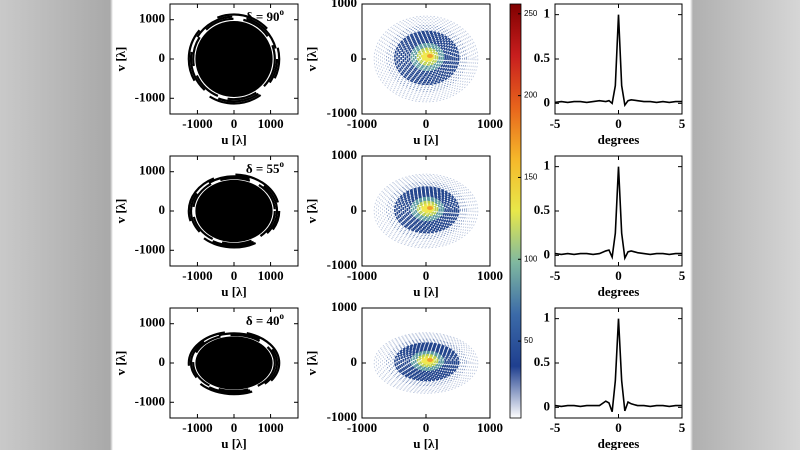  I want to click on colorbar-tick-label: 250, so click(531, 13).